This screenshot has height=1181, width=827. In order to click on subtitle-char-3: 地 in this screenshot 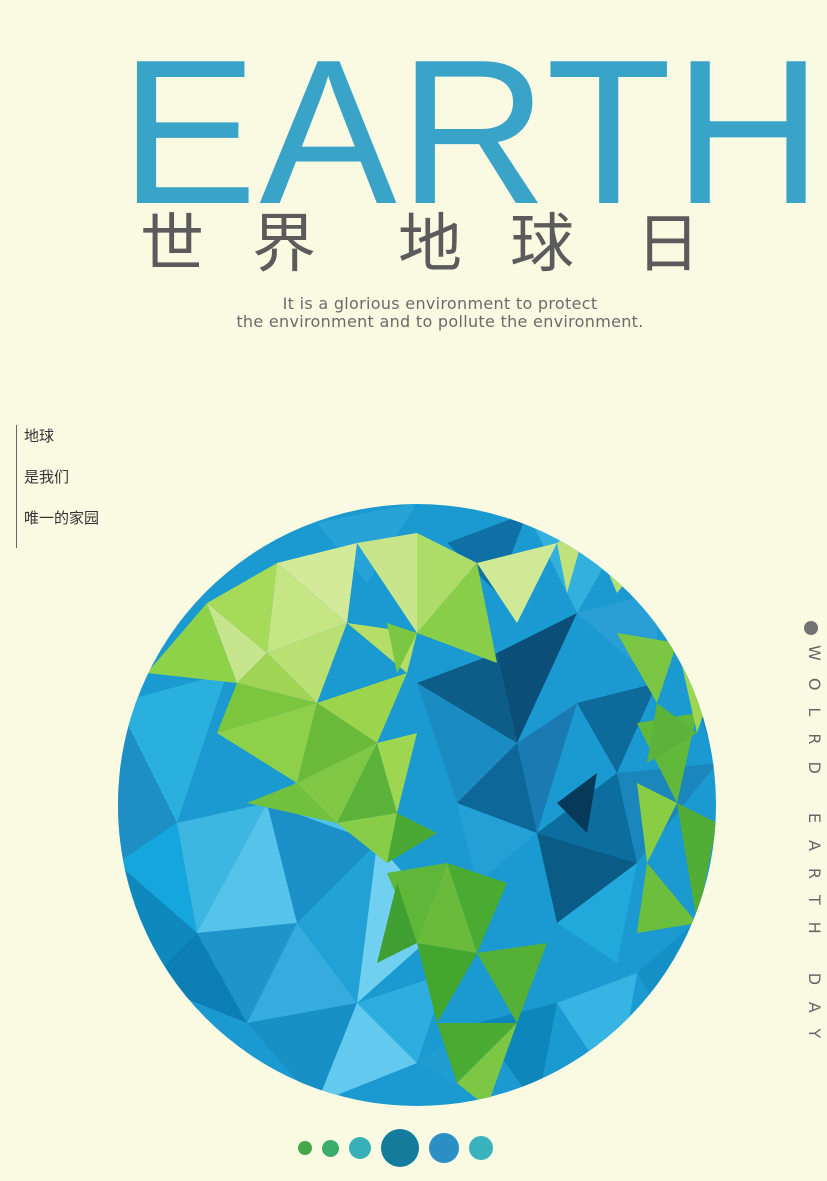, I will do `click(430, 245)`.